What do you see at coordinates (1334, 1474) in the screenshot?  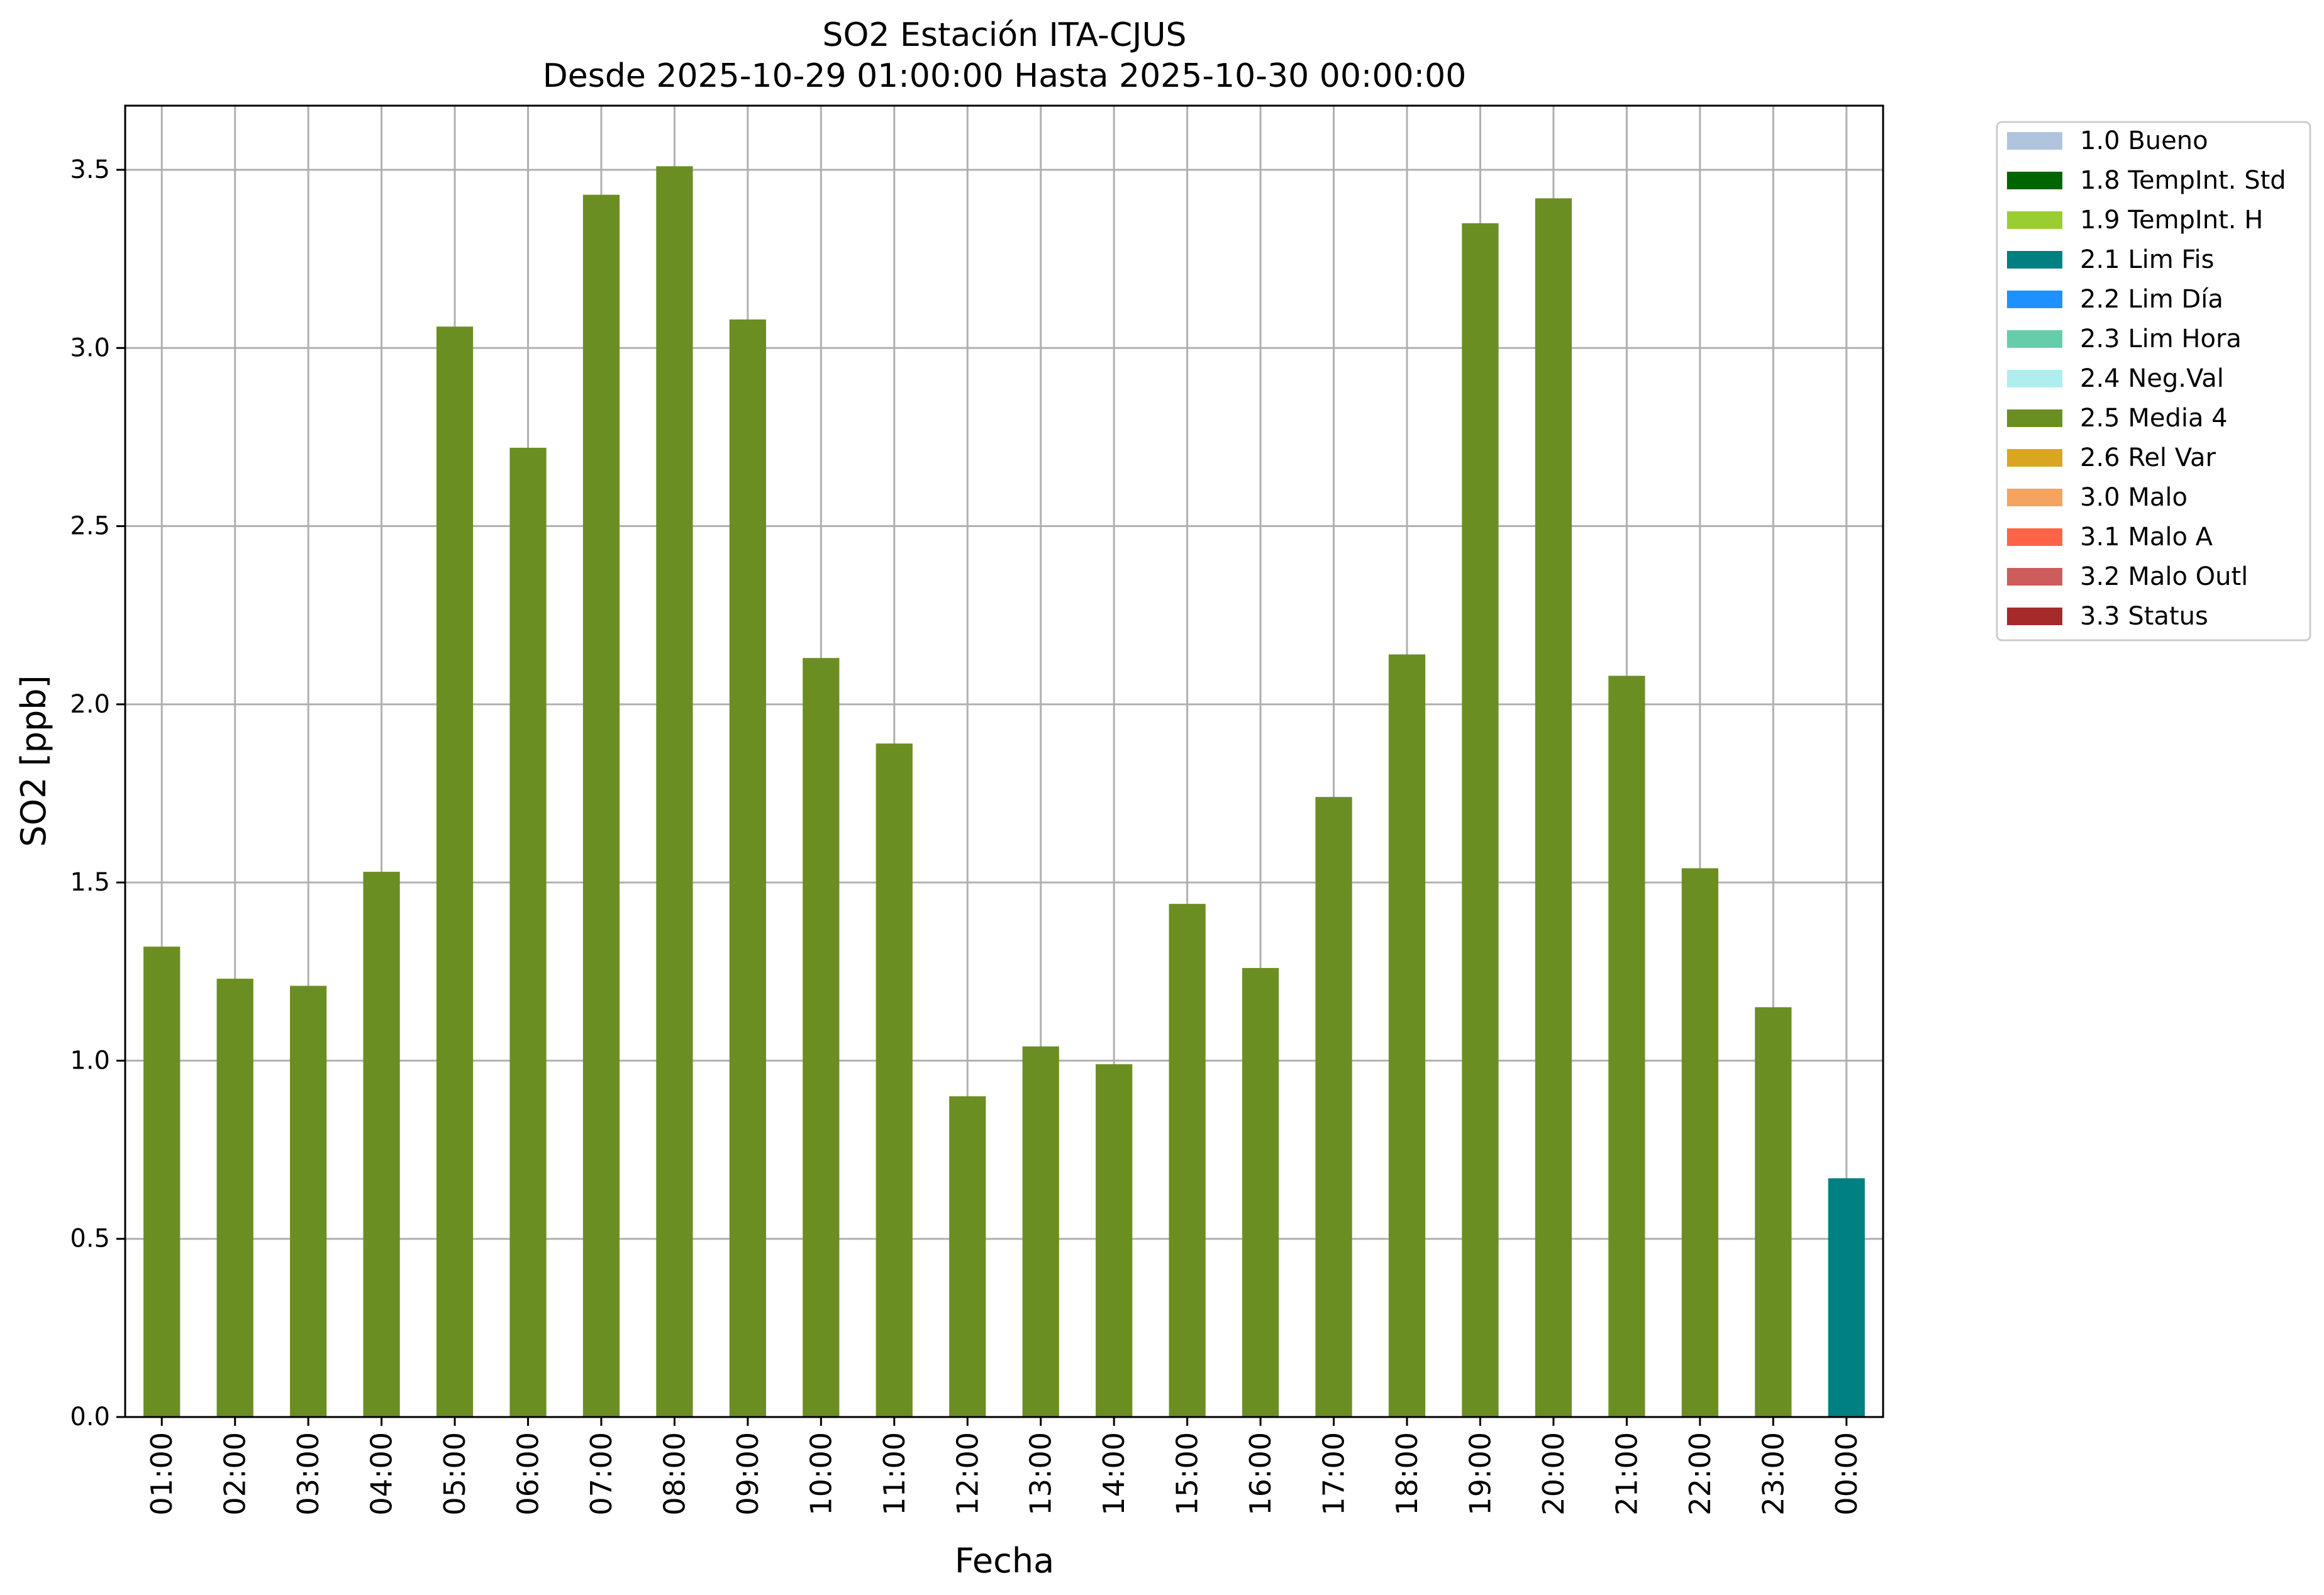 I see `x-tick-label: 17:00` at bounding box center [1334, 1474].